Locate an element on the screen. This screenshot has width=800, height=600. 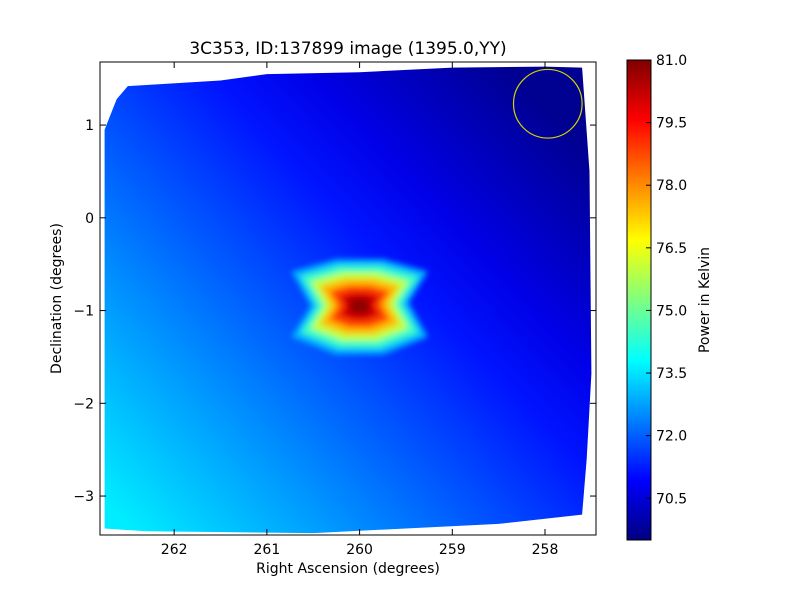
colorbar-tick-label: 70.5 is located at coordinates (671, 499).